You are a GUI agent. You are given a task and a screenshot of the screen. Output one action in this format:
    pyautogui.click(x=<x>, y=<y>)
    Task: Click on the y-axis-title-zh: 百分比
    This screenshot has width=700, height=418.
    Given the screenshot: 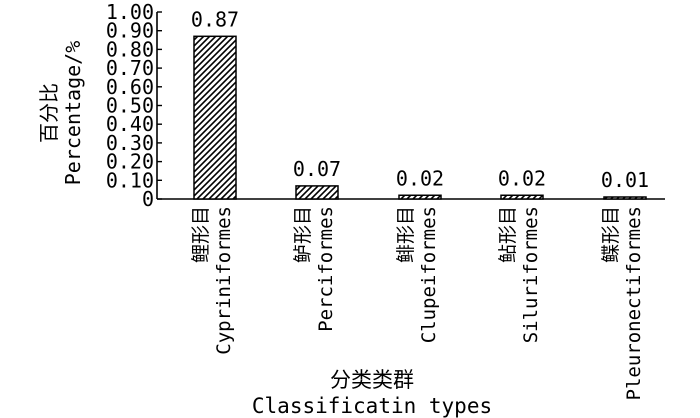 What is the action you would take?
    pyautogui.click(x=49, y=113)
    